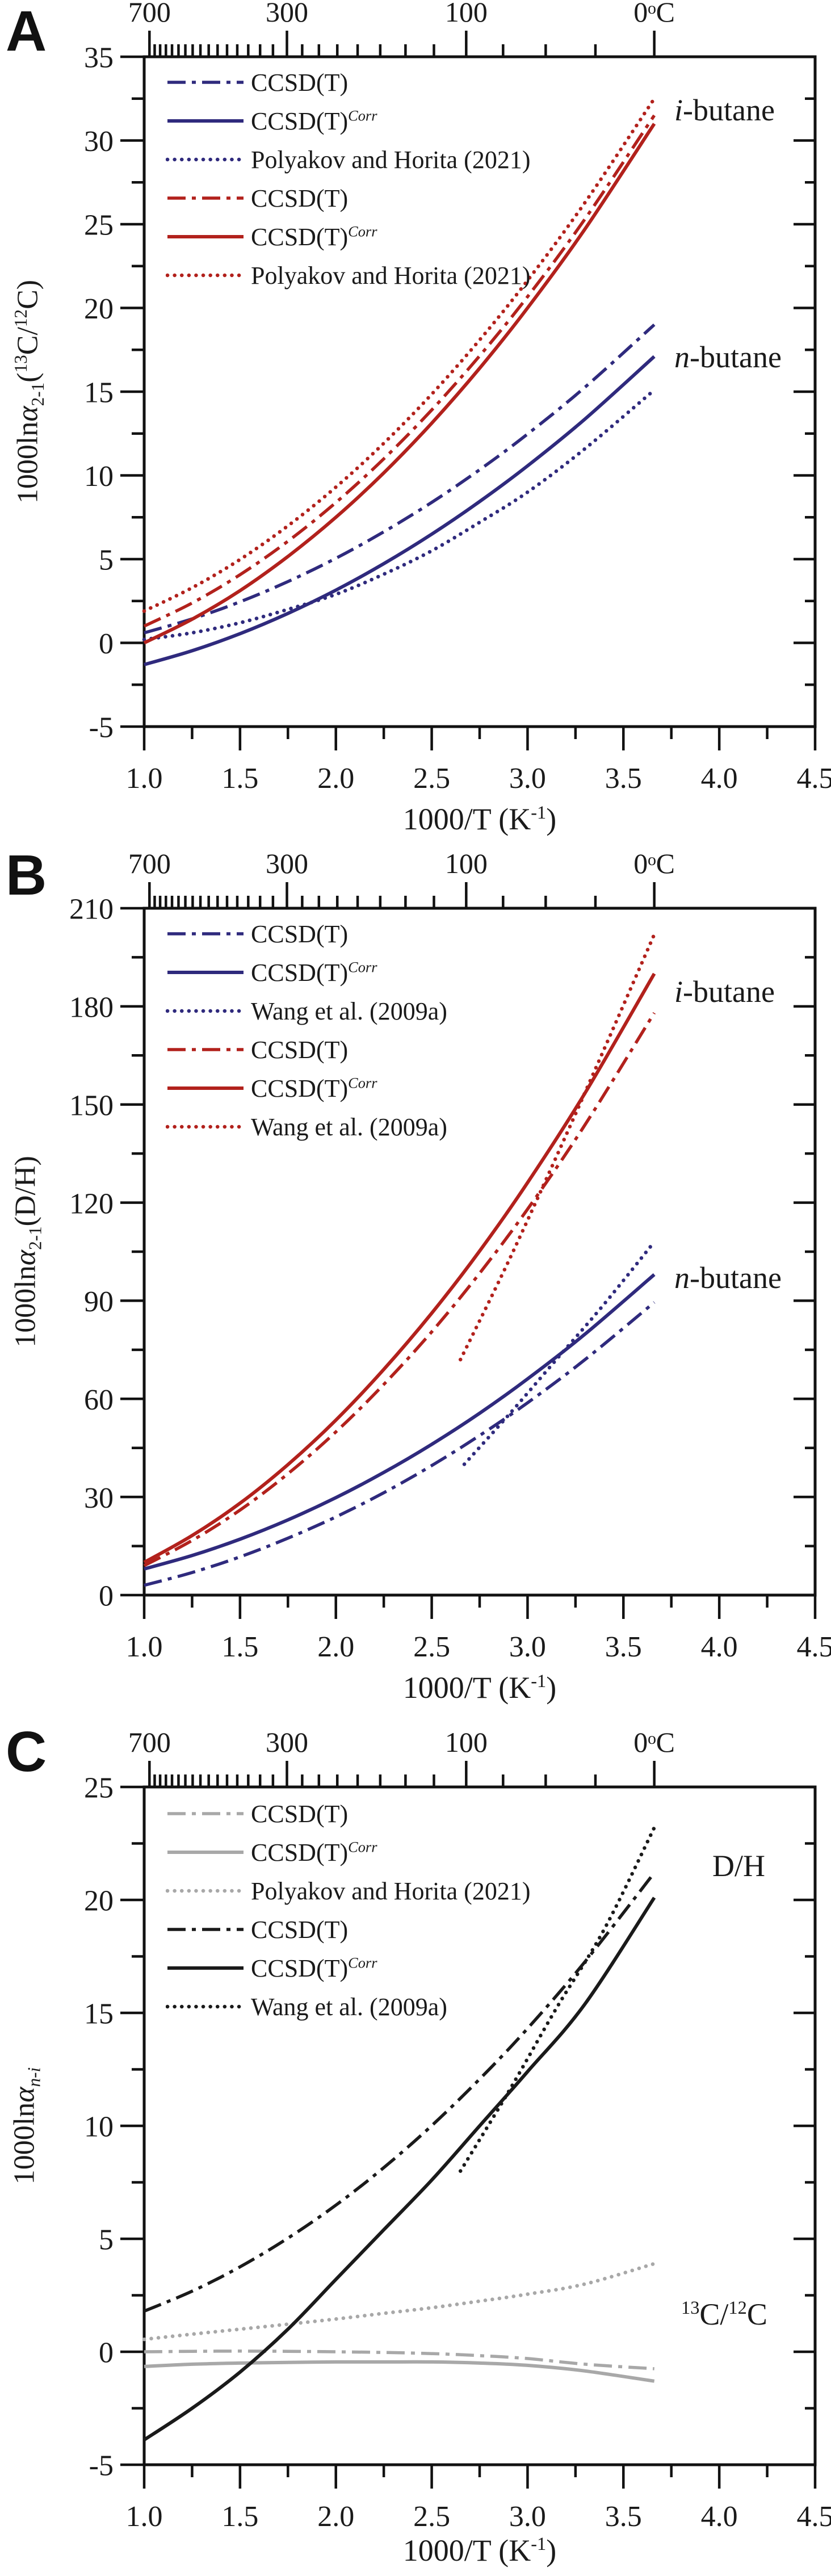 Image resolution: width=831 pixels, height=2576 pixels. Describe the element at coordinates (99, 1302) in the screenshot. I see `y-tick-label: 90` at that location.